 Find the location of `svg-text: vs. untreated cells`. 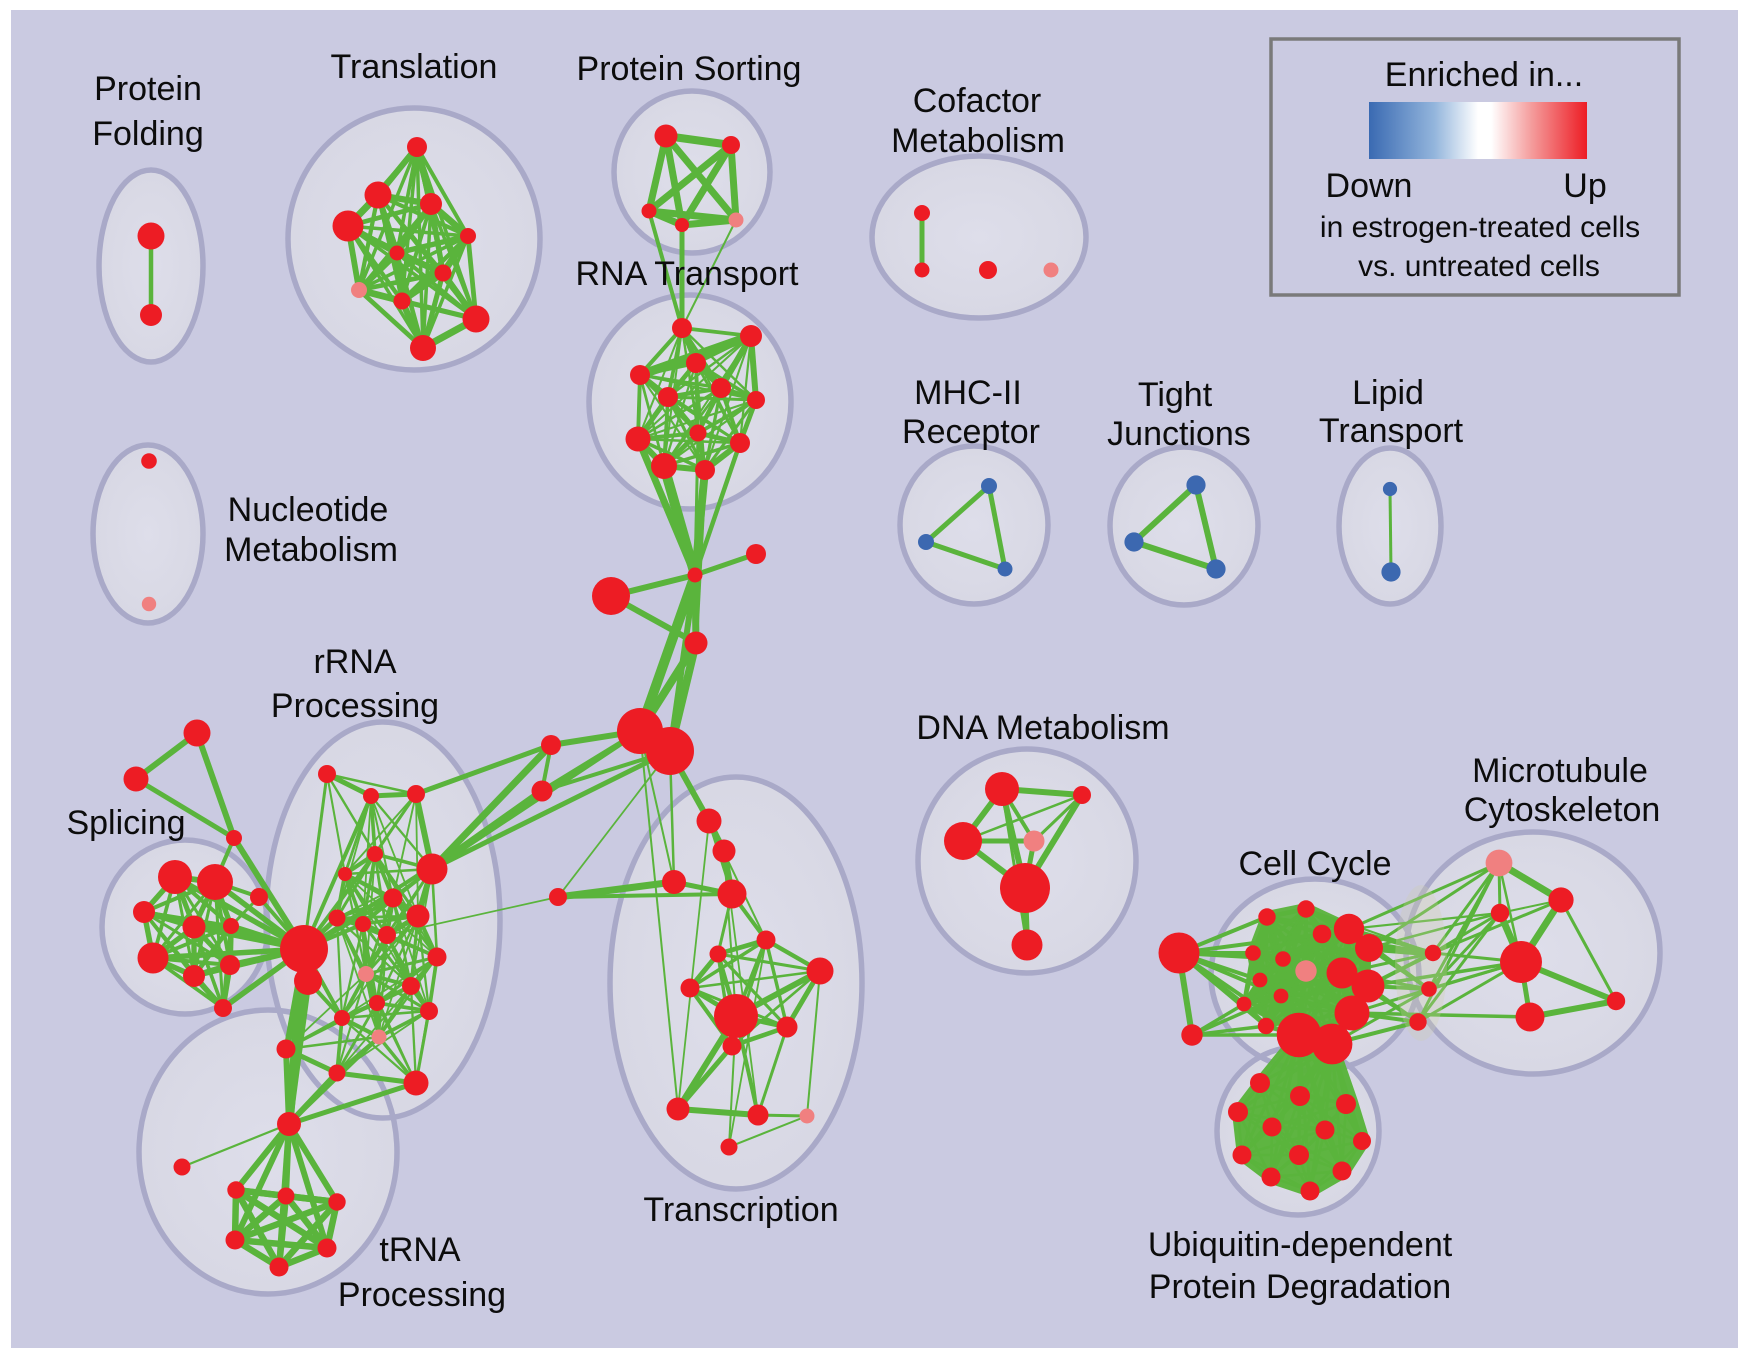

svg-text: vs. untreated cells is located at coordinates (1479, 266).